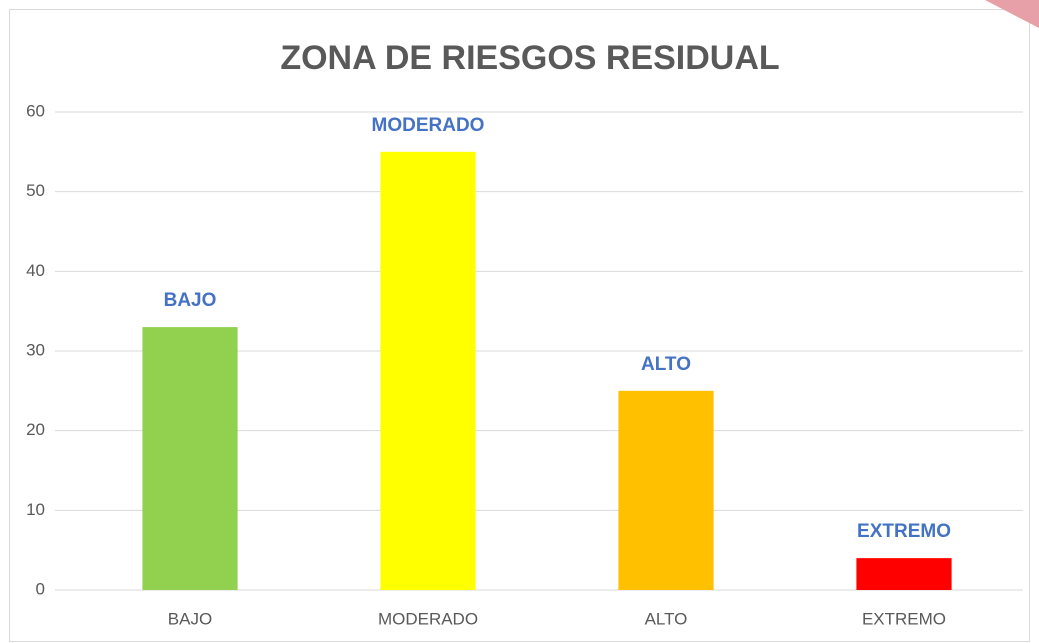  I want to click on corner-decoration, so click(1012, 14).